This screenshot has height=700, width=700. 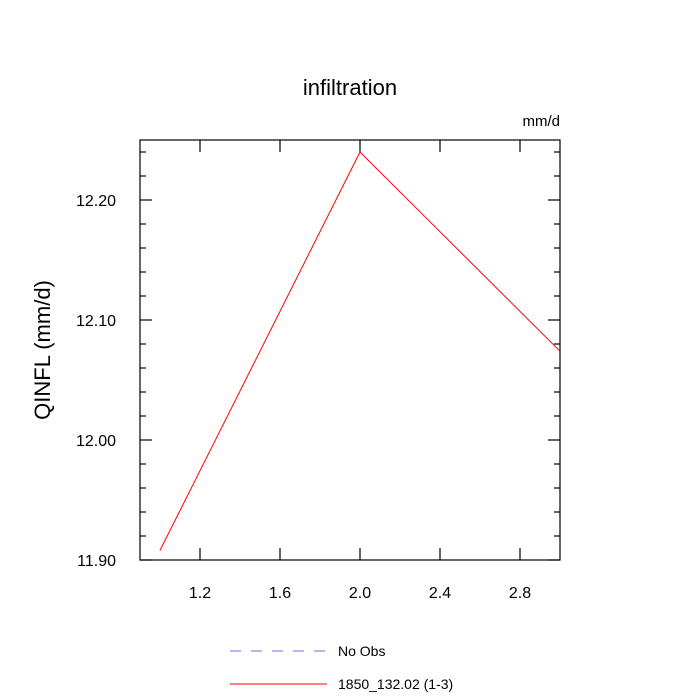 What do you see at coordinates (395, 684) in the screenshot?
I see `legend-label: 1850_132.02 (1-3)` at bounding box center [395, 684].